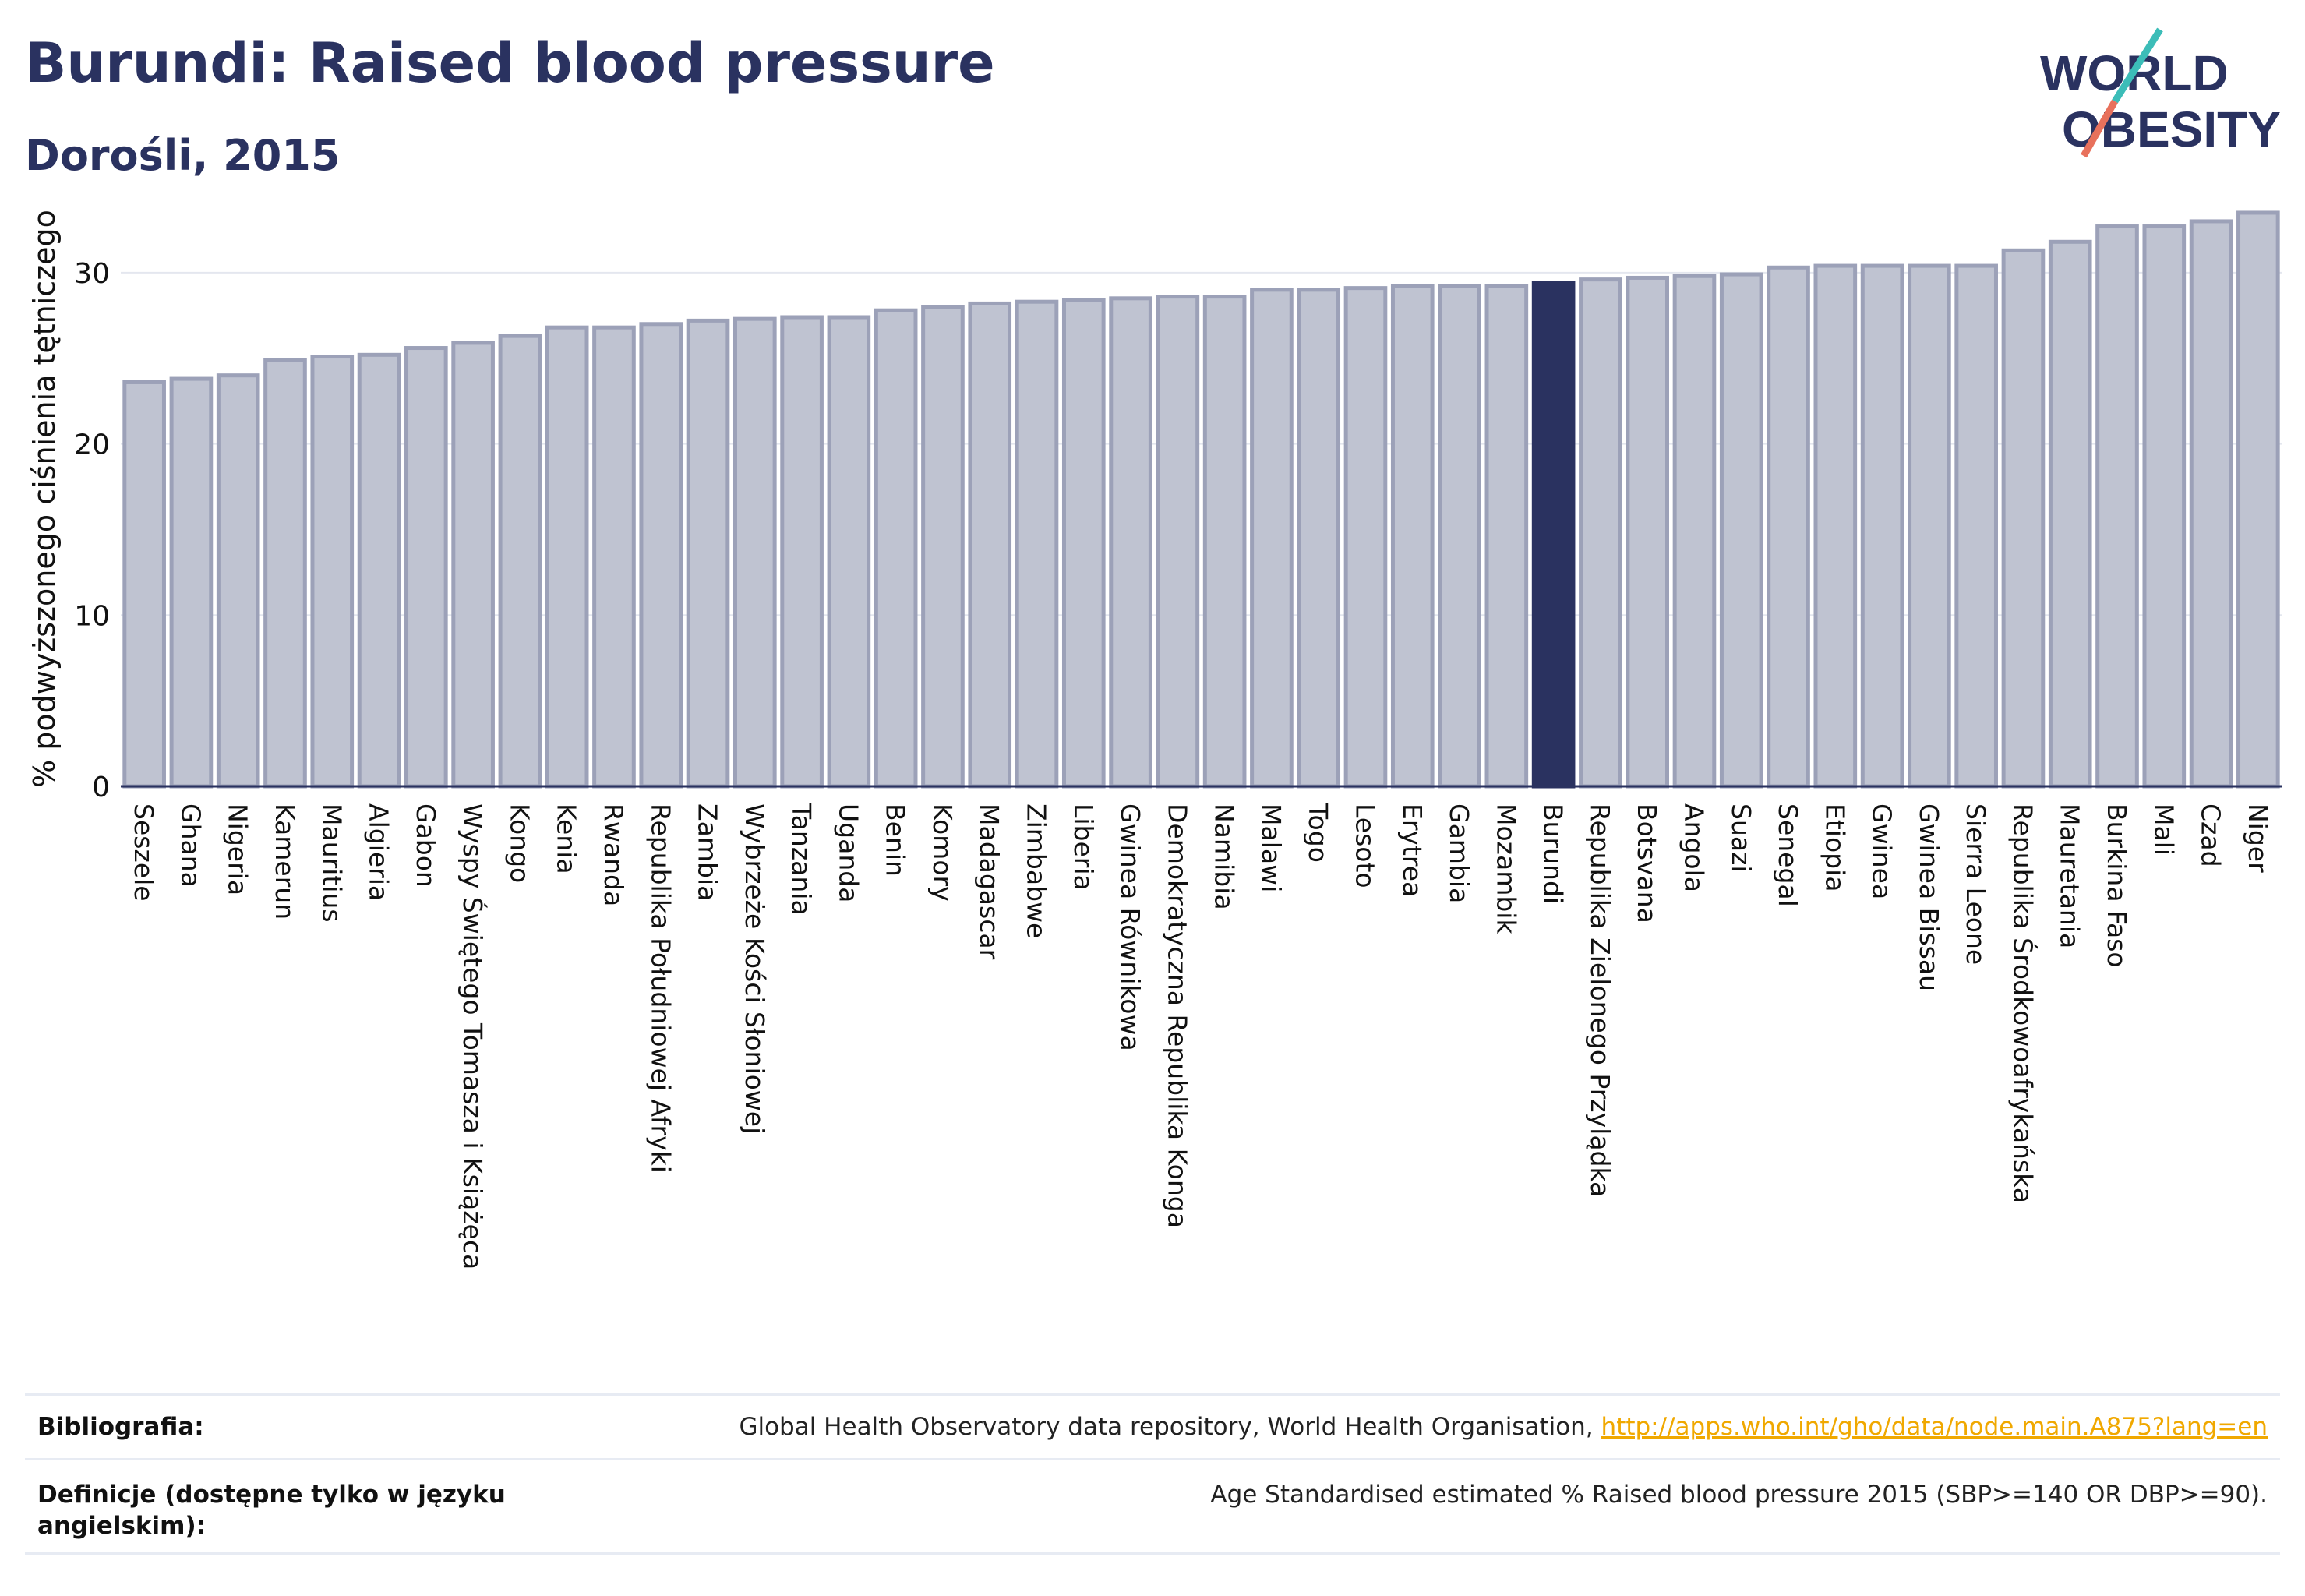  Describe the element at coordinates (510, 63) in the screenshot. I see `chart-title: Burundi: Raised blood pressure` at that location.